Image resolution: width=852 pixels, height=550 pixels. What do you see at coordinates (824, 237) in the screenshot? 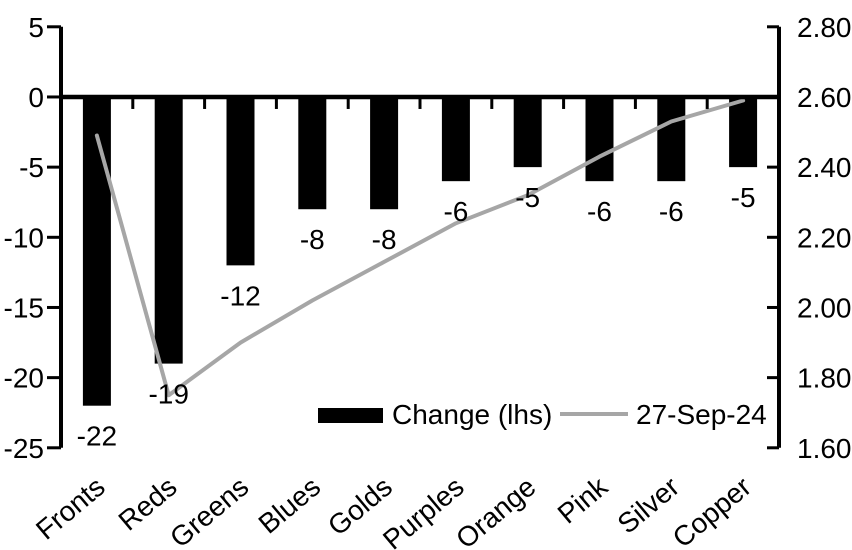
I see `right-axis-tick-label: 2.20` at bounding box center [824, 237].